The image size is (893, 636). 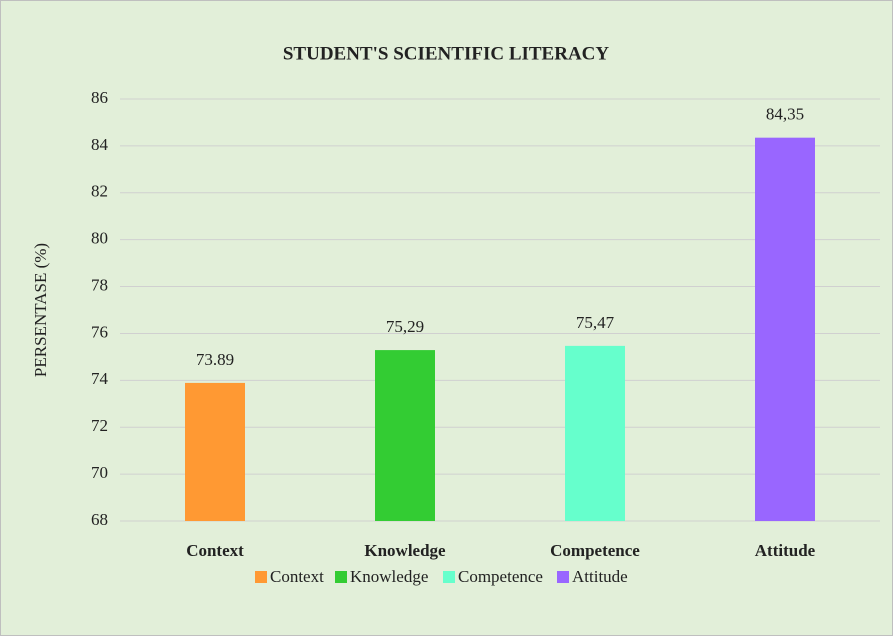 I want to click on chart-title: STUDENT'S SCIENTIFIC LITERACY, so click(x=446, y=53).